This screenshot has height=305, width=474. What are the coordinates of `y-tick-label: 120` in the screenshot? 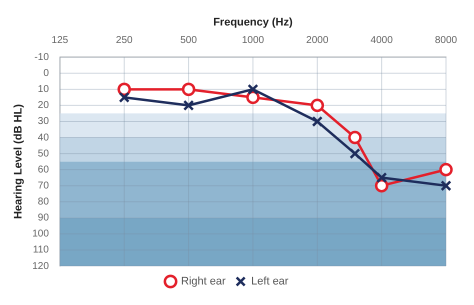 It's located at (41, 266).